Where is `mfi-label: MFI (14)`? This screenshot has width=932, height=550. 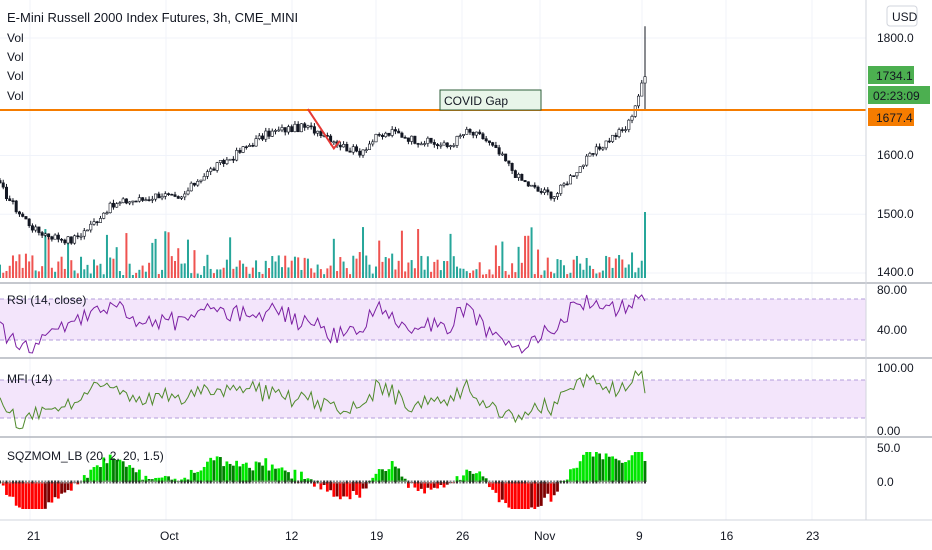
mfi-label: MFI (14) is located at coordinates (29, 379).